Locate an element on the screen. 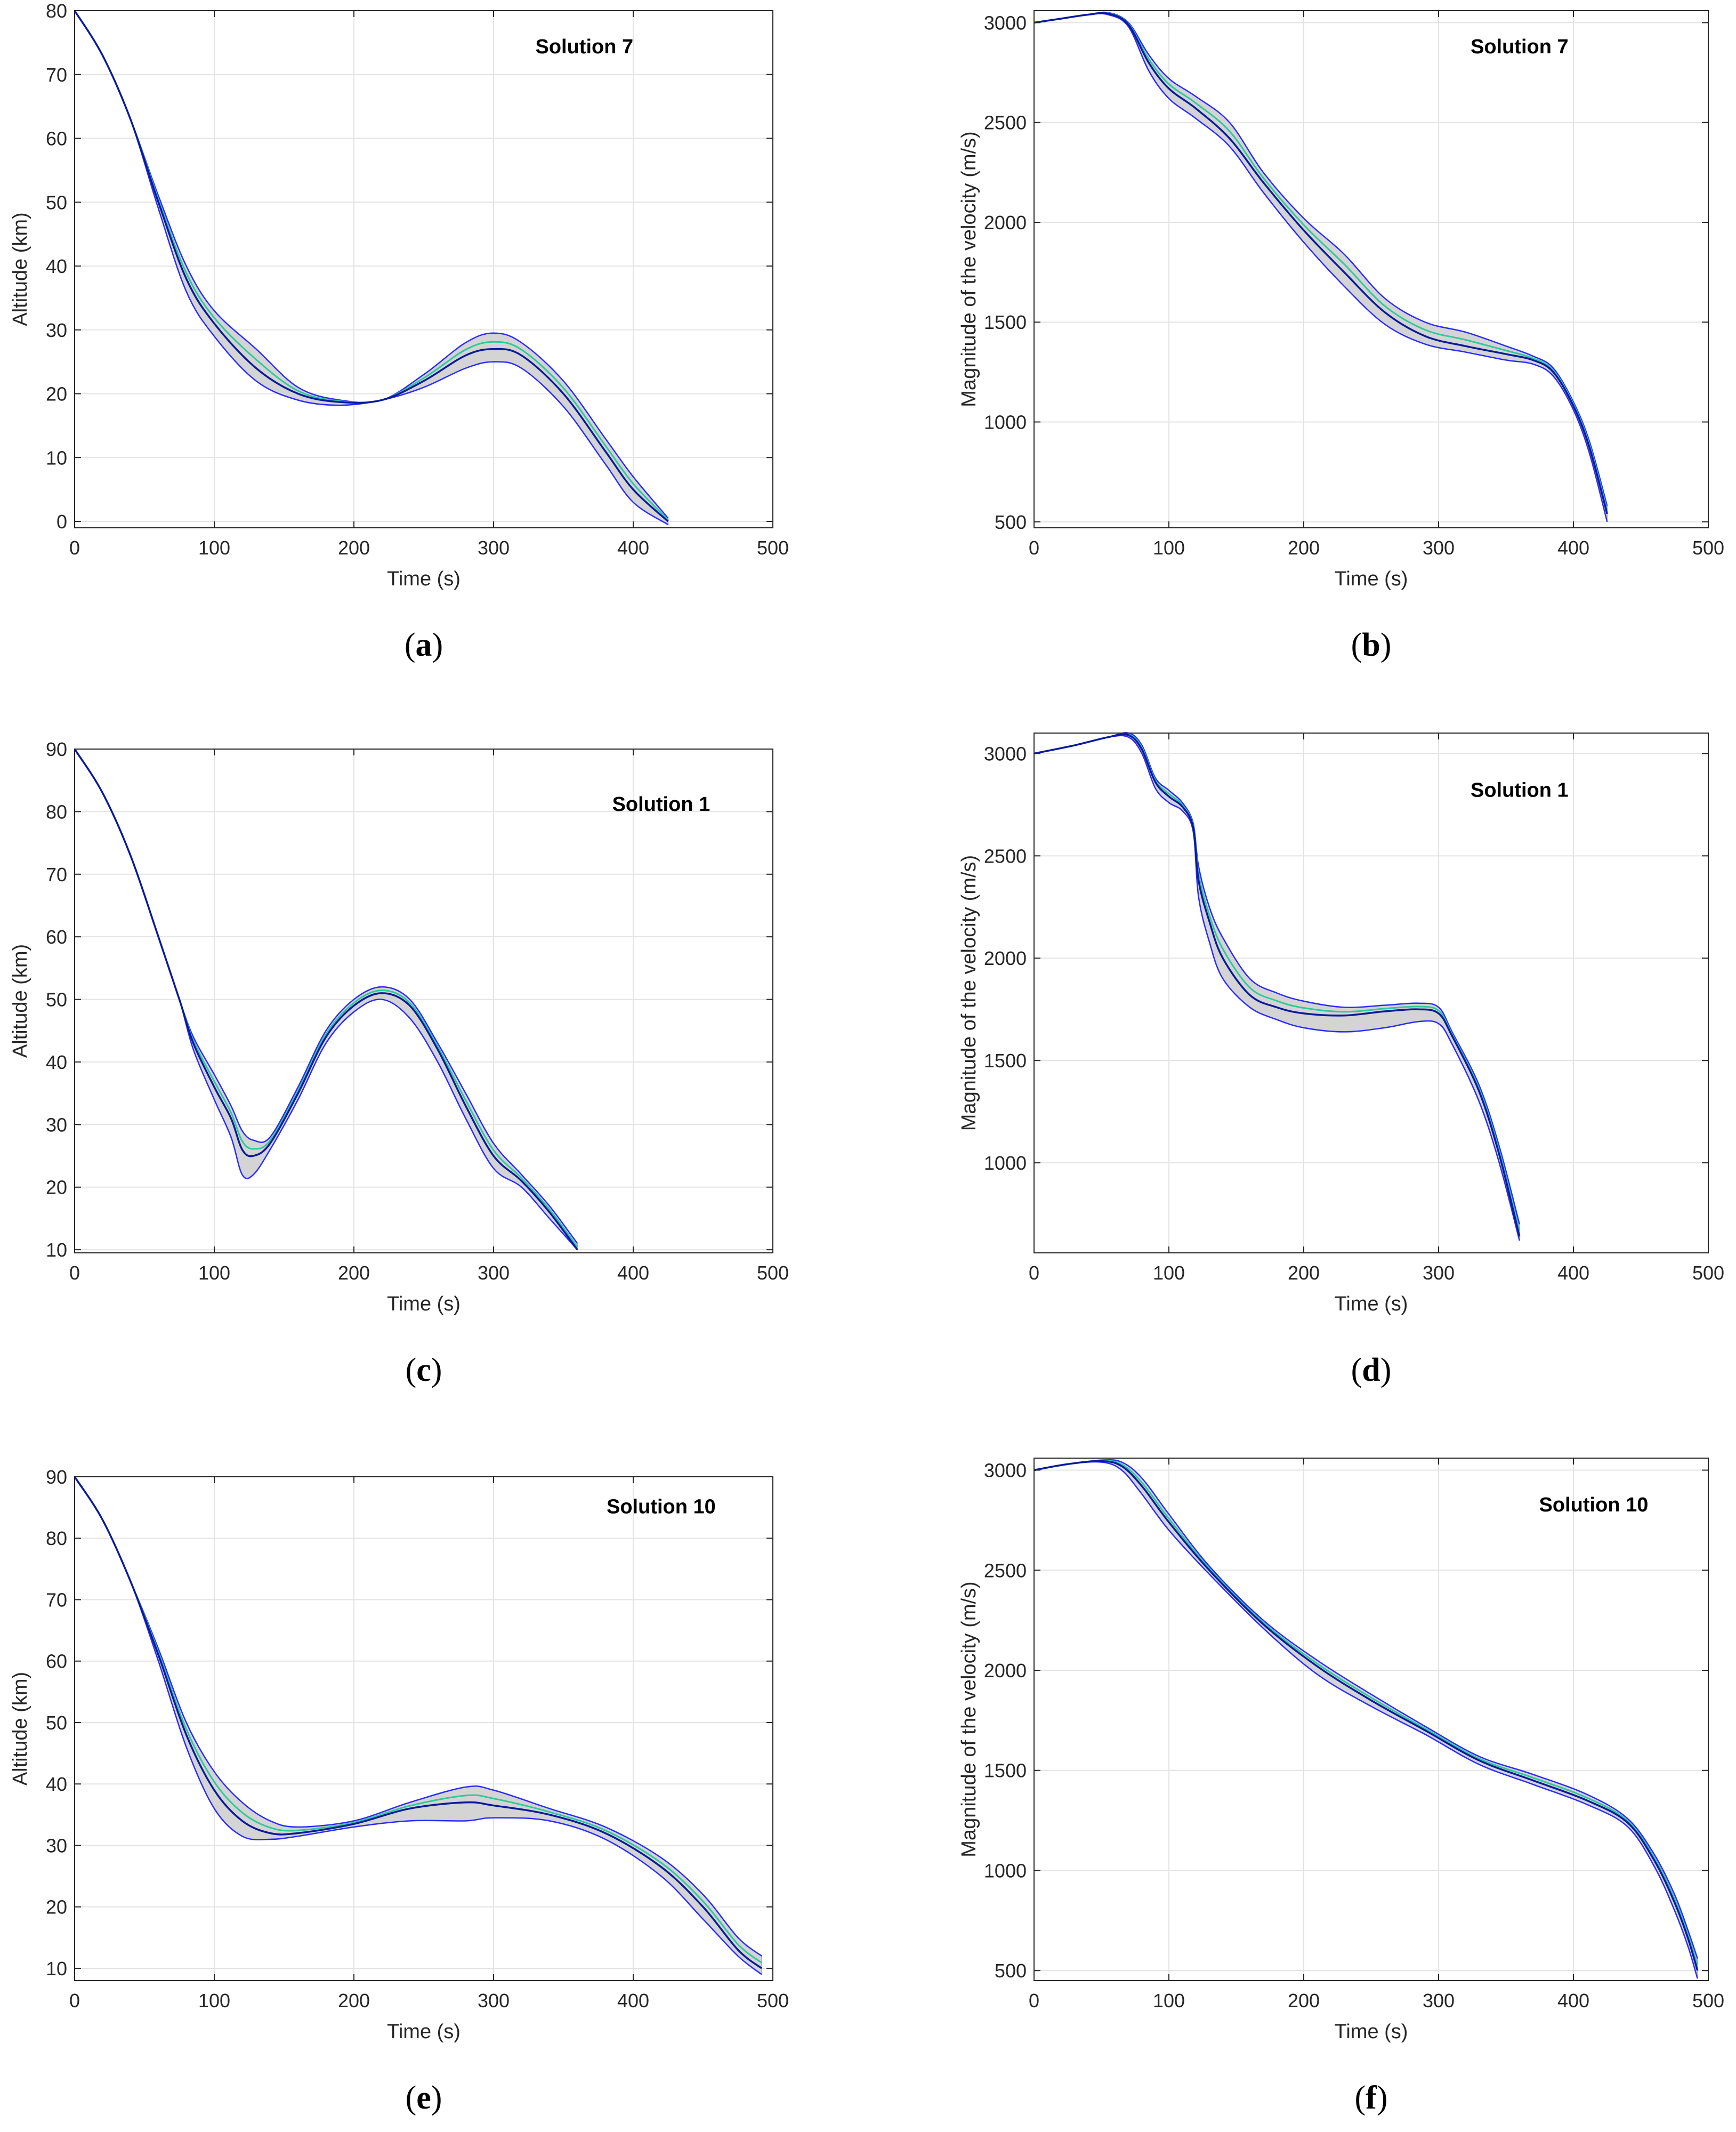 This screenshot has width=1736, height=2132. y-axis-label: Altitude (km) is located at coordinates (20, 1001).